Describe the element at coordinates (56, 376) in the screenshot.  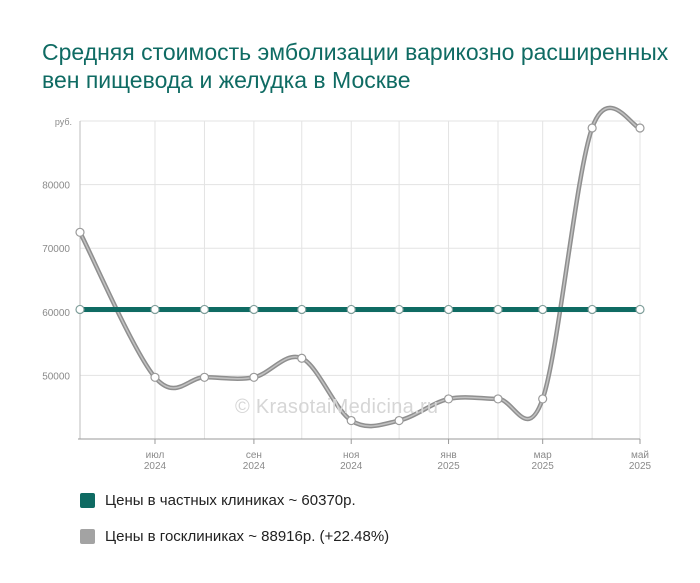
I see `y-tick-label: 50000` at that location.